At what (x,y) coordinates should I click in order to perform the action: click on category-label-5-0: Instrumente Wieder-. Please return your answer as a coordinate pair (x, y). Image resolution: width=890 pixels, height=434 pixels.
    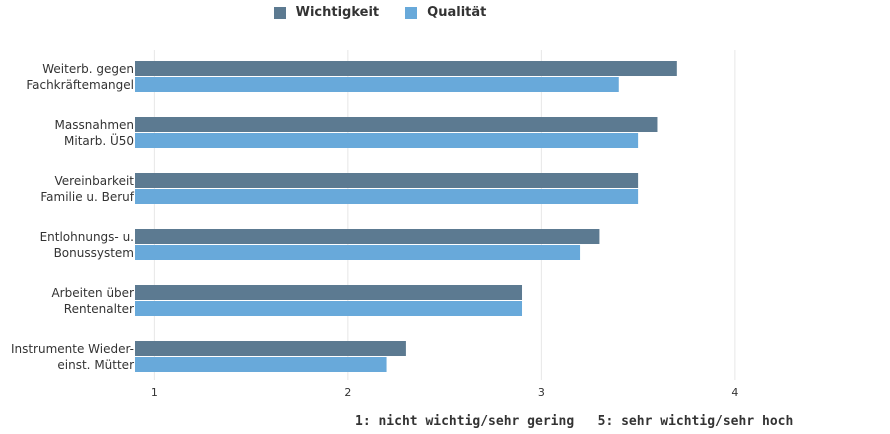
    Looking at the image, I should click on (72, 349).